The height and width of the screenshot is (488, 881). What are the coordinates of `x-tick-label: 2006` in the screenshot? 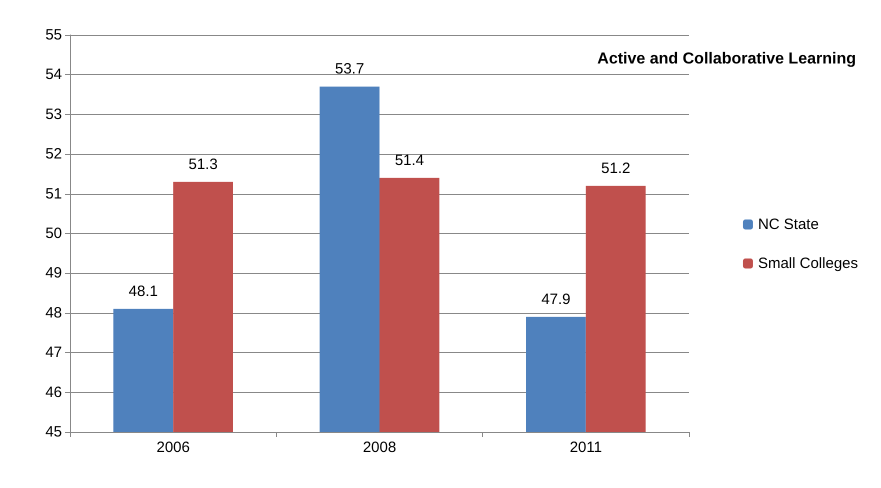 It's located at (173, 447).